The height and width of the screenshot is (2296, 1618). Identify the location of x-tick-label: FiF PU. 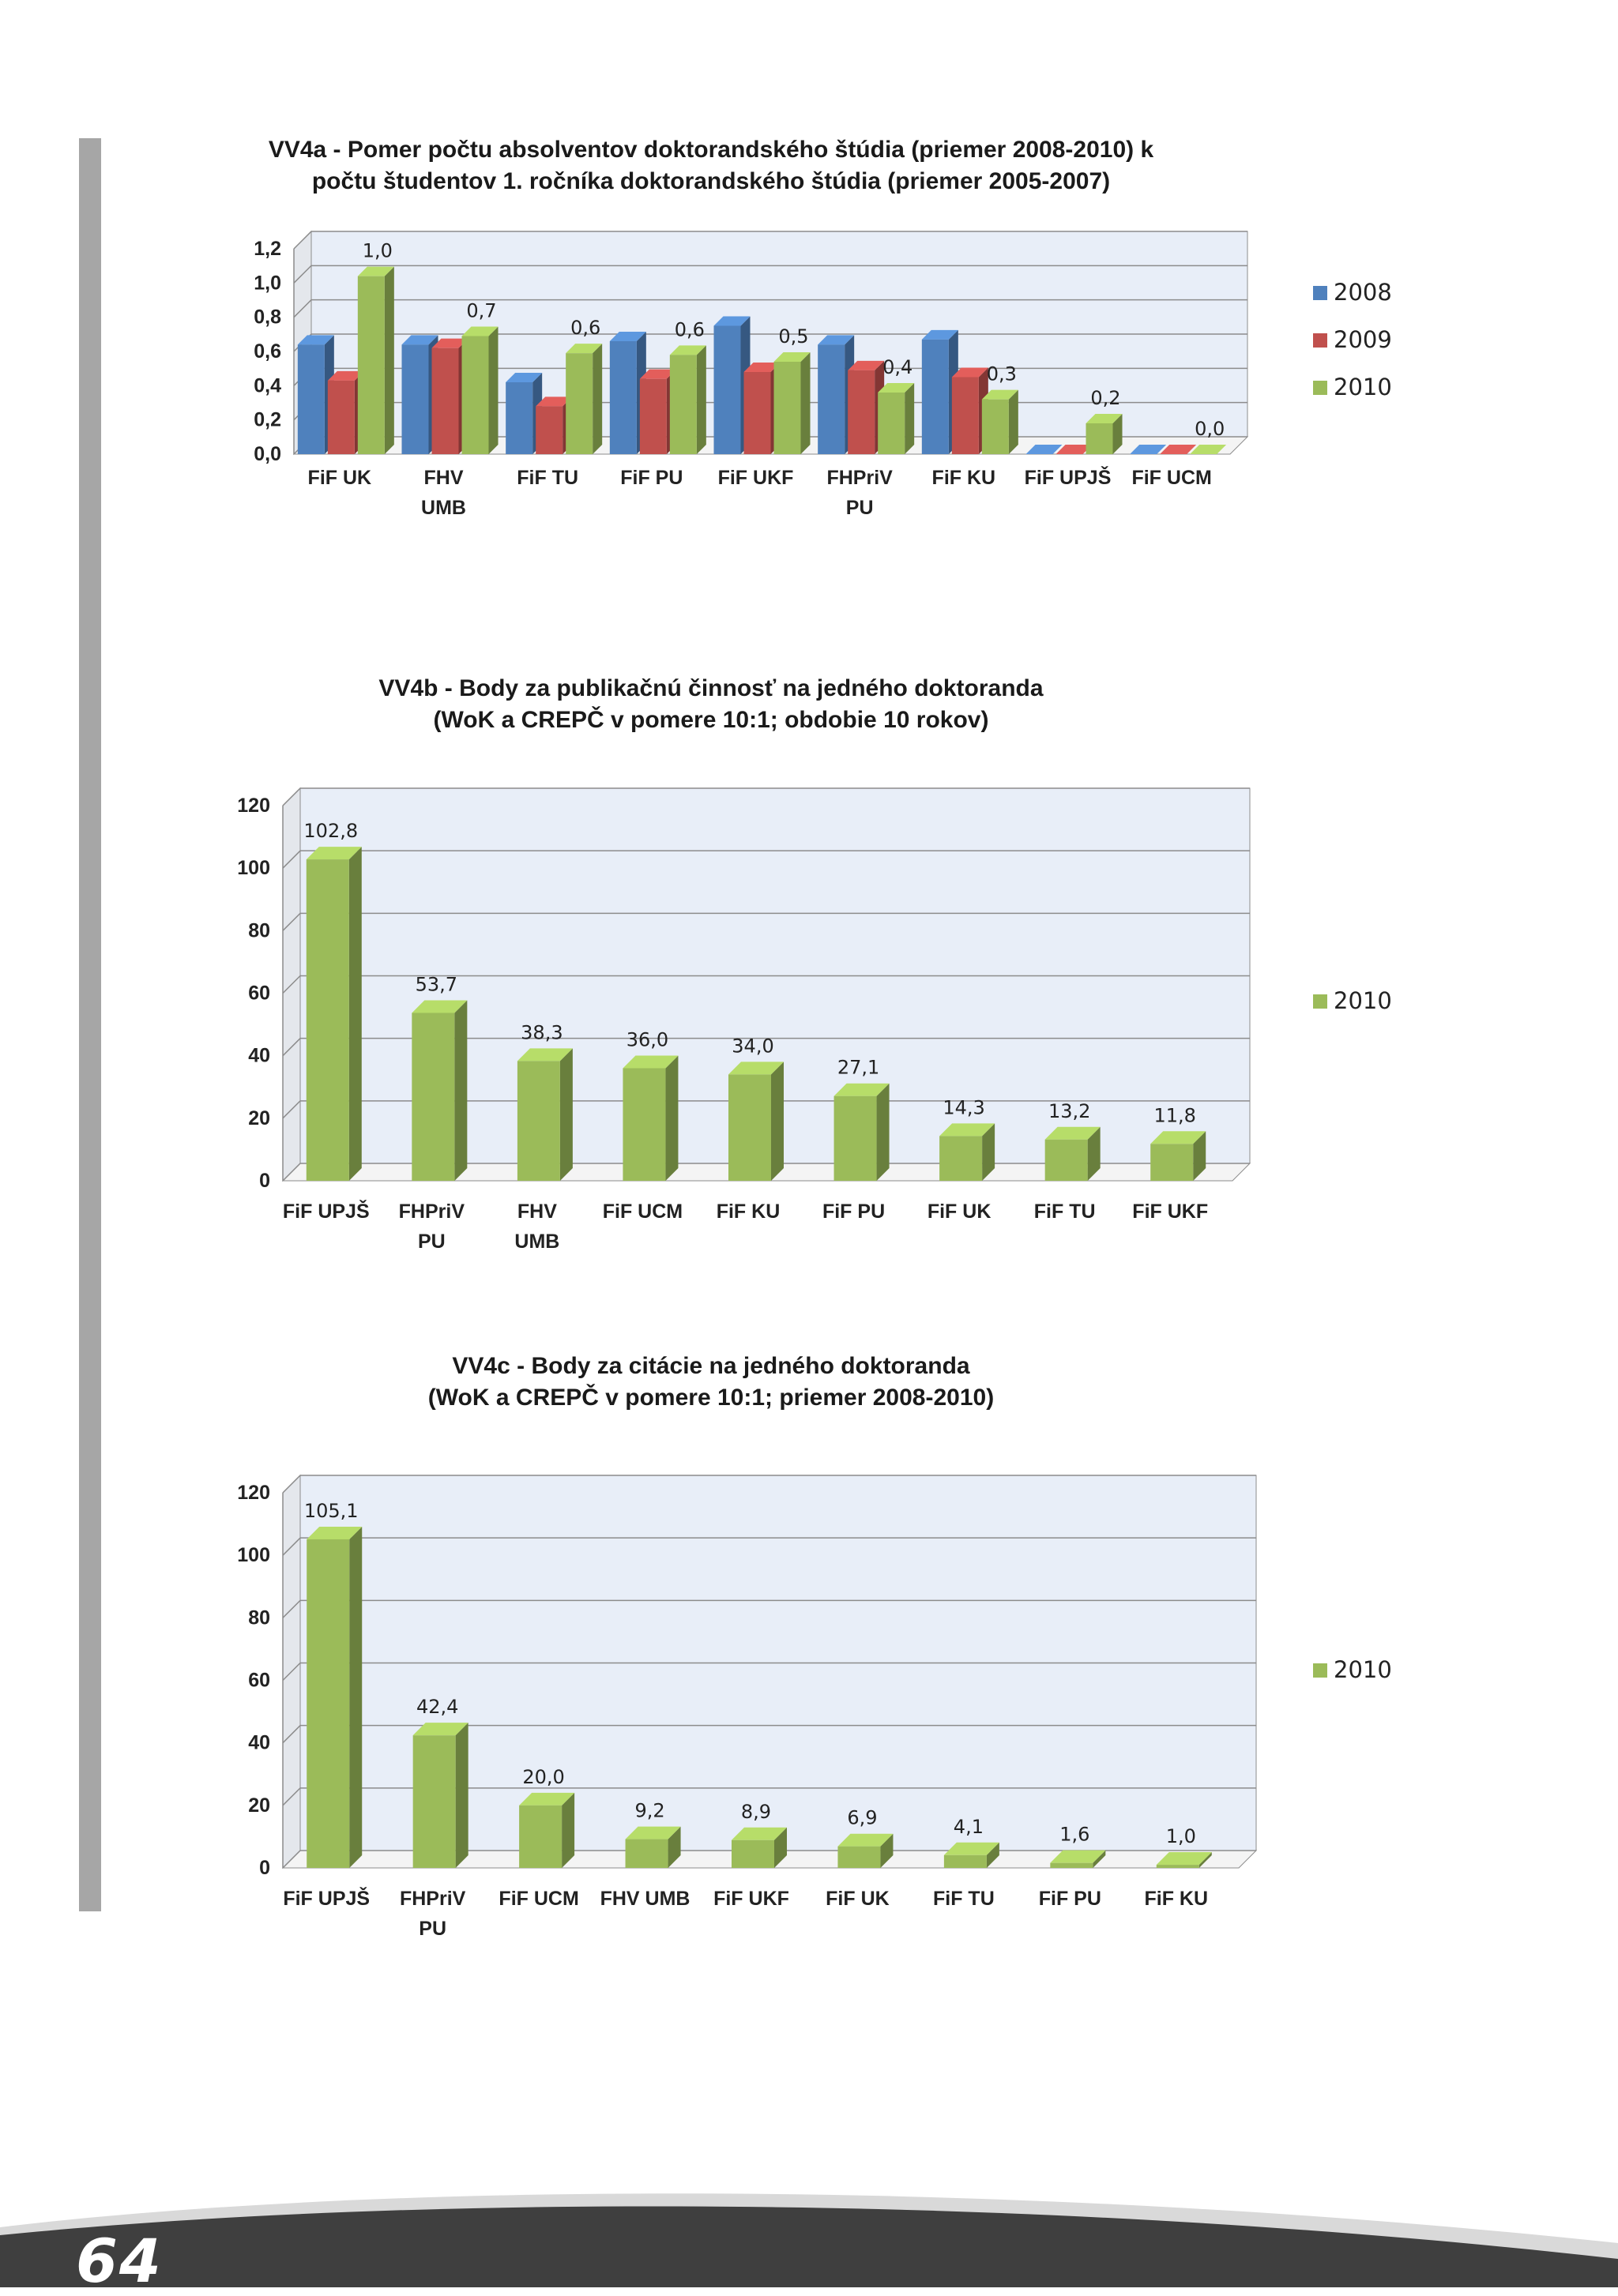
(651, 478).